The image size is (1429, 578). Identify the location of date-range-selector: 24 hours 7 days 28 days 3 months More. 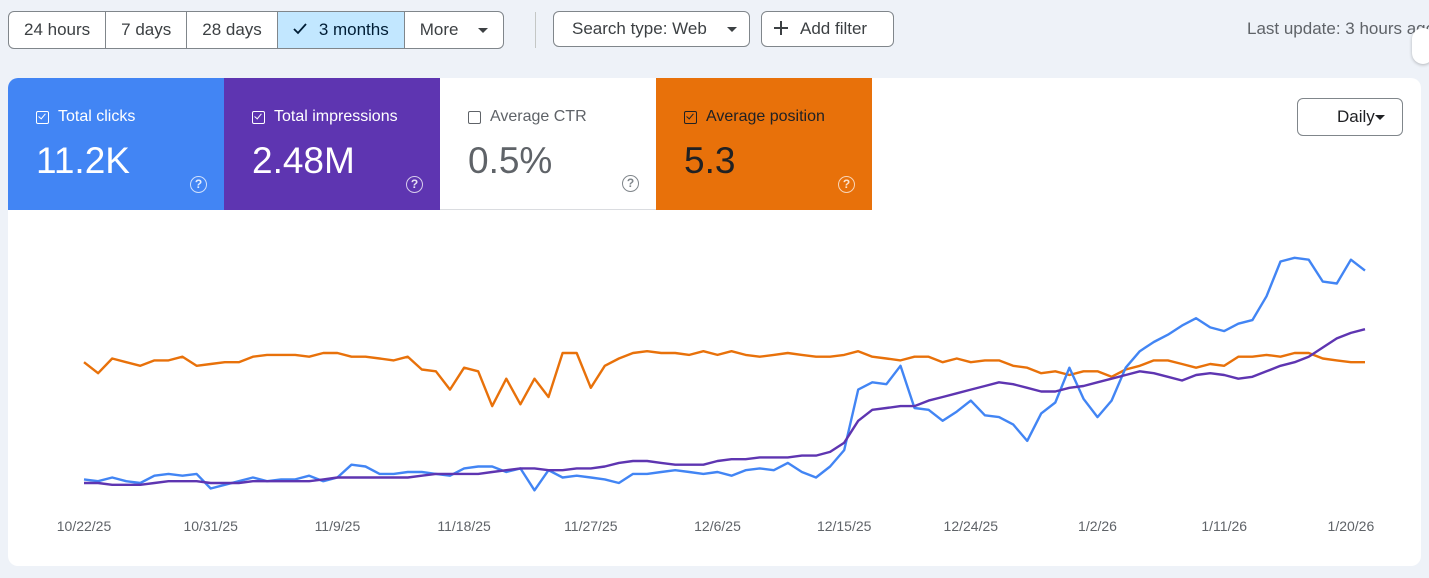
(256, 30).